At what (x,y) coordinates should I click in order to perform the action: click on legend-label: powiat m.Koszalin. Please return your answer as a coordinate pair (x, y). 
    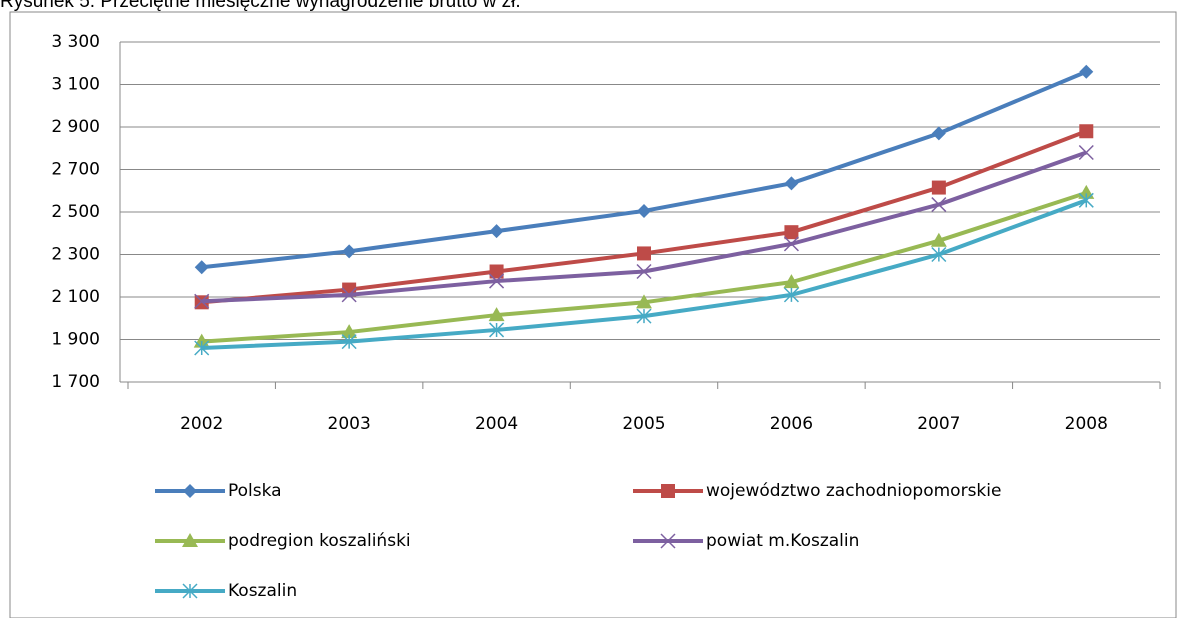
    Looking at the image, I should click on (782, 541).